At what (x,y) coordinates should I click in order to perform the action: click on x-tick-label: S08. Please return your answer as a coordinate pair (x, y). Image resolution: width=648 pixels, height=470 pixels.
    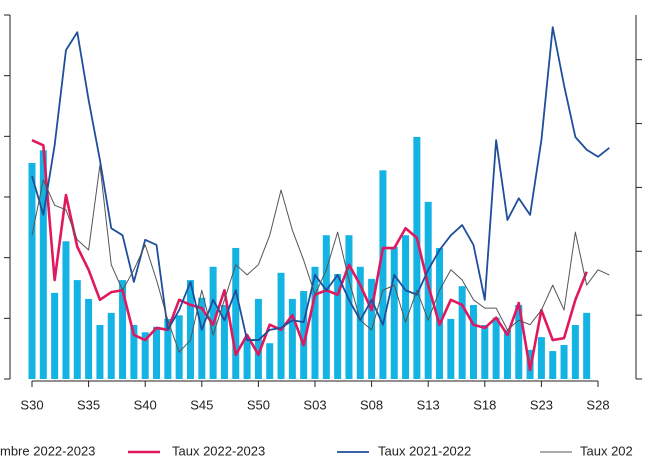
    Looking at the image, I should click on (371, 404).